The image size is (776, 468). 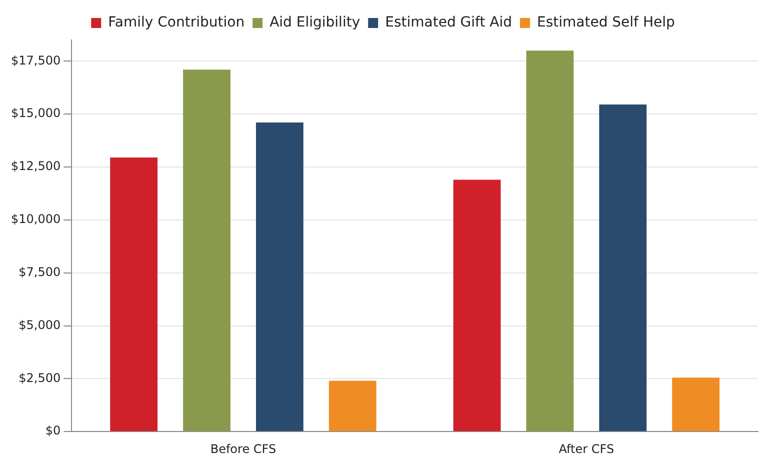 I want to click on y-tick-label: $10,000, so click(x=36, y=219).